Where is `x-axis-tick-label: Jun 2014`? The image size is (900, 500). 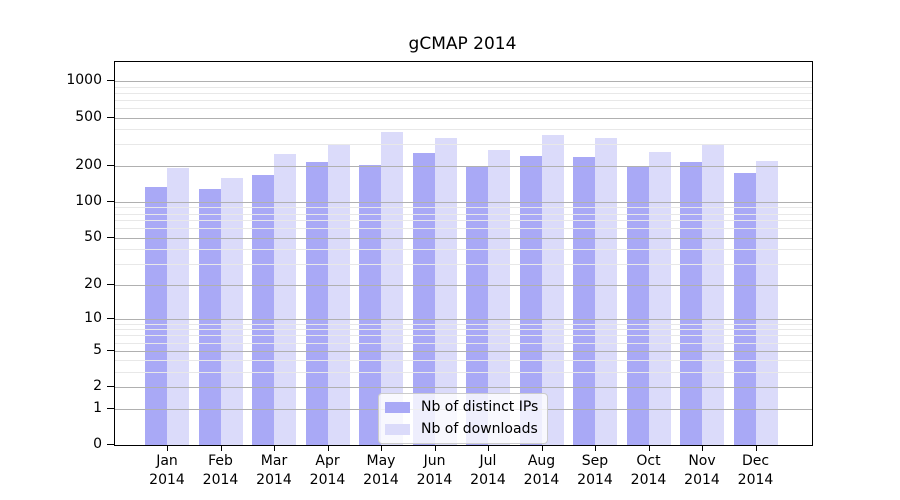 x-axis-tick-label: Jun 2014 is located at coordinates (435, 471).